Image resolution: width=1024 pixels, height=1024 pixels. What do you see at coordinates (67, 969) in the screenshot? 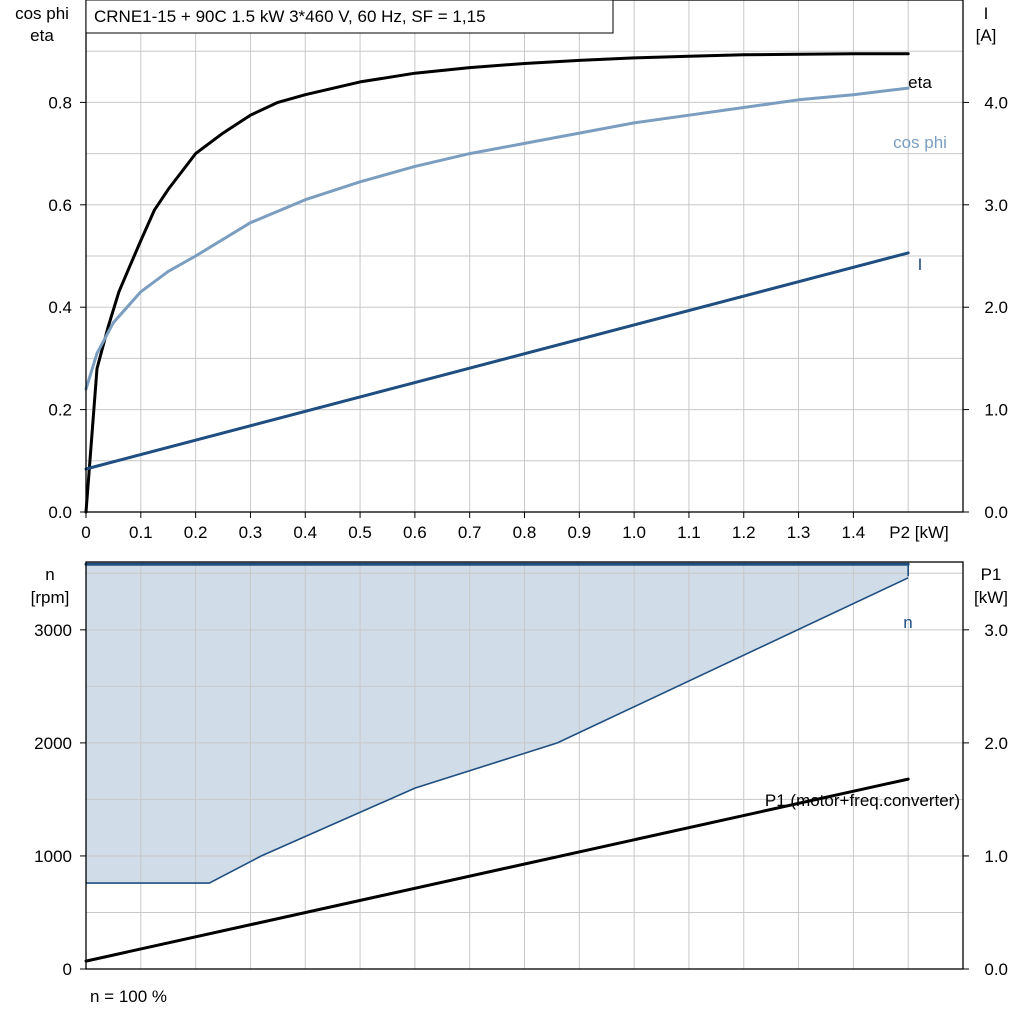
I see `n-tick-label: 0` at bounding box center [67, 969].